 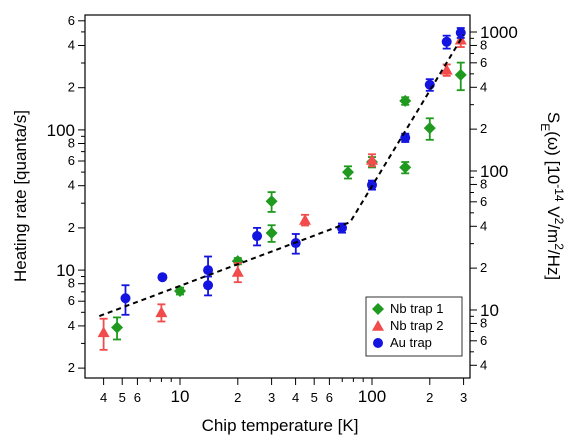 What do you see at coordinates (559, 193) in the screenshot?
I see `y2-label-part: -14` at bounding box center [559, 193].